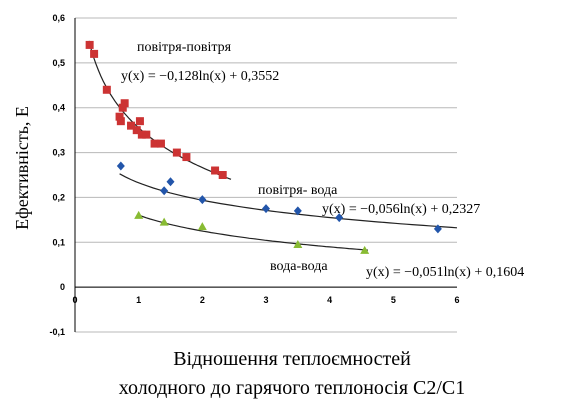 The width and height of the screenshot is (584, 419). What do you see at coordinates (456, 300) in the screenshot?
I see `x-tick-label: 6` at bounding box center [456, 300].